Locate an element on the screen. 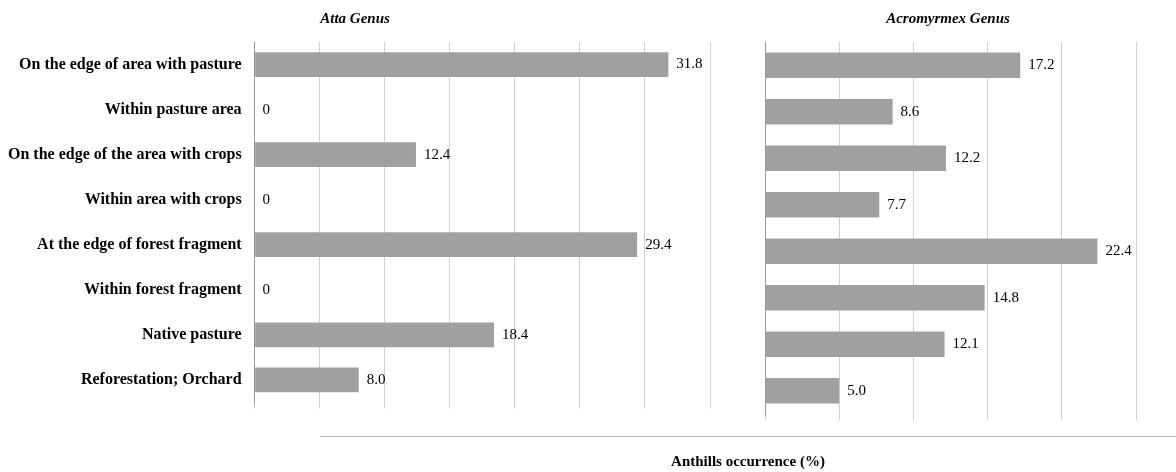 This screenshot has width=1176, height=472. y-tick-label: Within forest fragment is located at coordinates (163, 288).